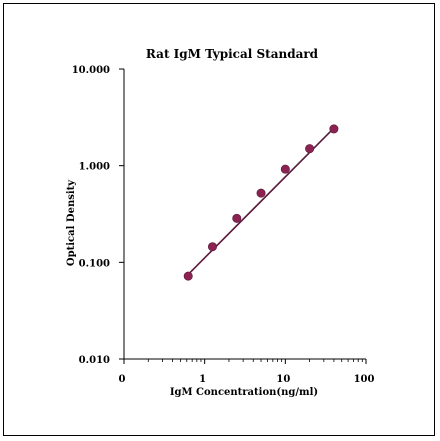 The height and width of the screenshot is (441, 440). I want to click on y-tick-label: 0.100, so click(94, 263).